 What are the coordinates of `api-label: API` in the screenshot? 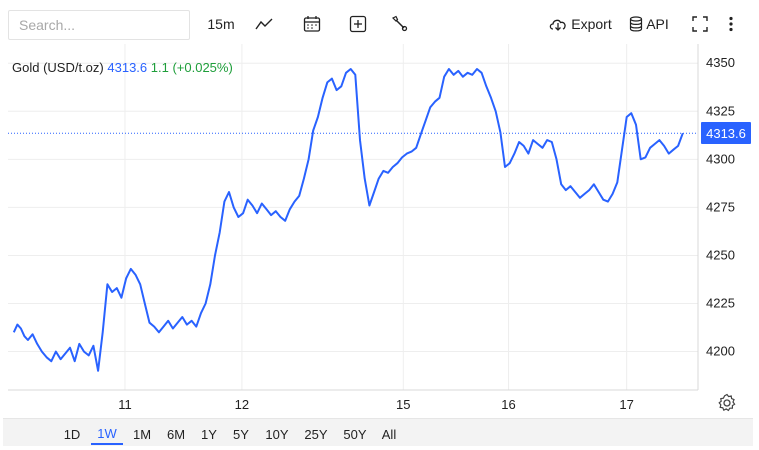 It's located at (657, 24).